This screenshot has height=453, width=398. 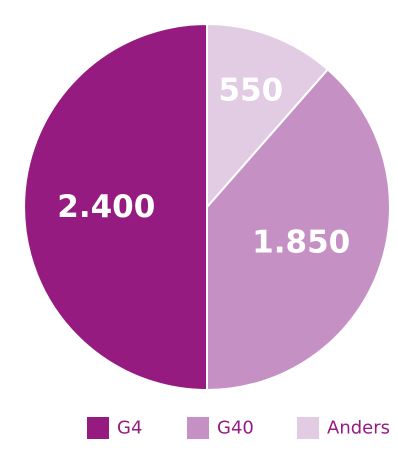 What do you see at coordinates (114, 428) in the screenshot?
I see `legend-item-g4: G4` at bounding box center [114, 428].